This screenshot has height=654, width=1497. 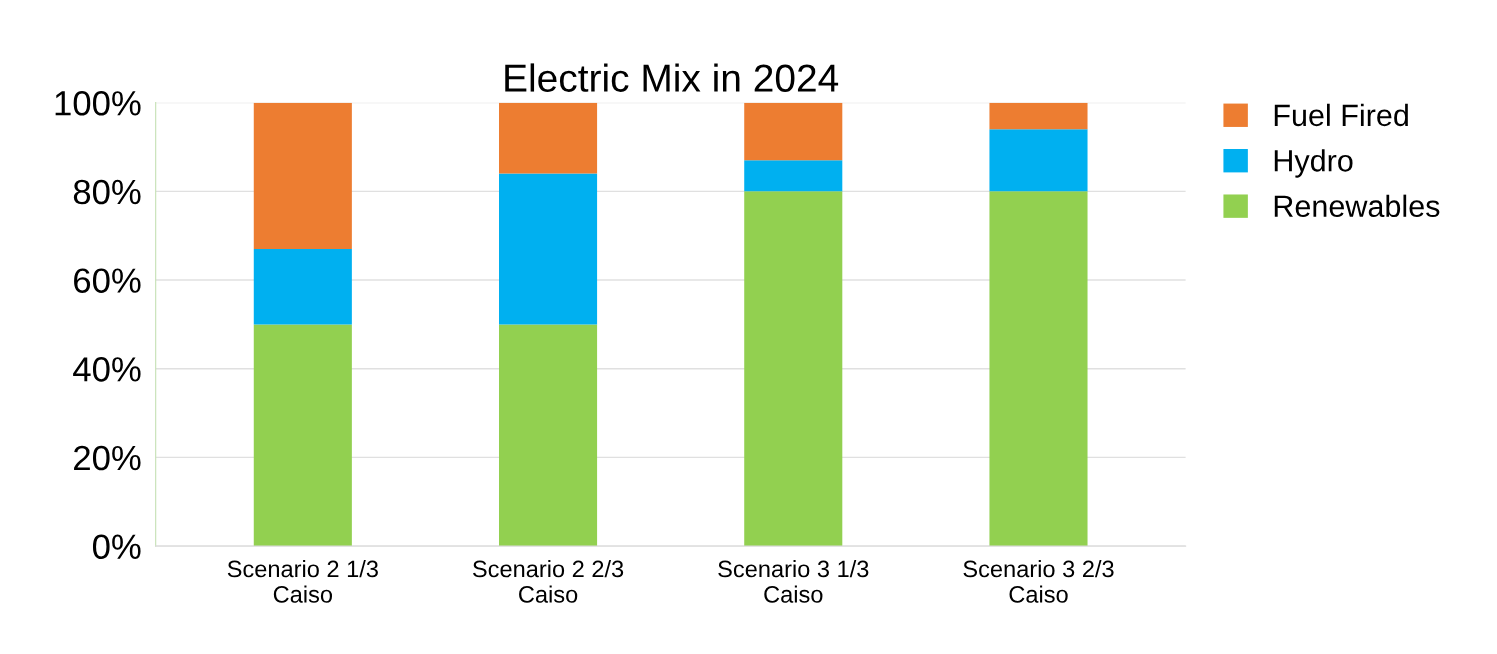 I want to click on y-tick-label: 80%, so click(x=107, y=192).